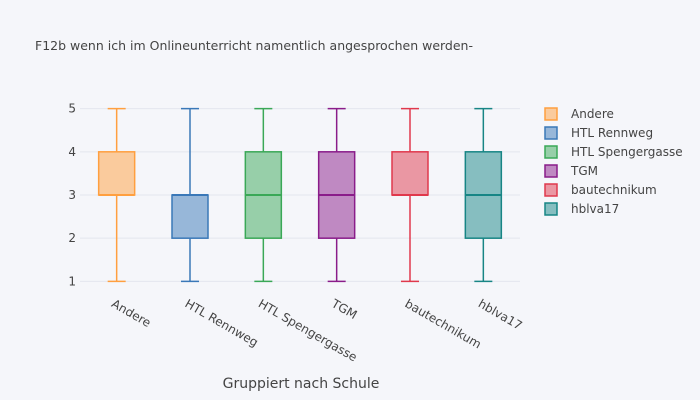 The width and height of the screenshot is (700, 400). Describe the element at coordinates (72, 281) in the screenshot. I see `y-tick-label-1: 1` at that location.